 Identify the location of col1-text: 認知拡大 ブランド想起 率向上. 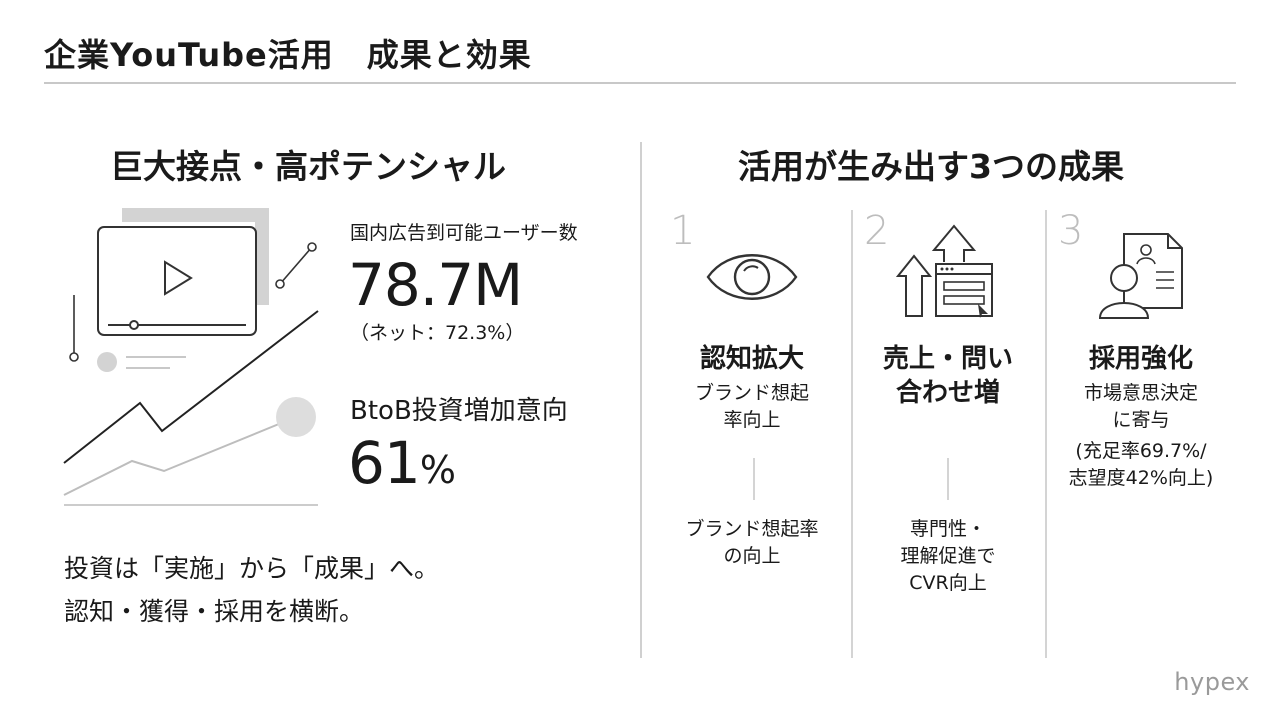
(752, 388).